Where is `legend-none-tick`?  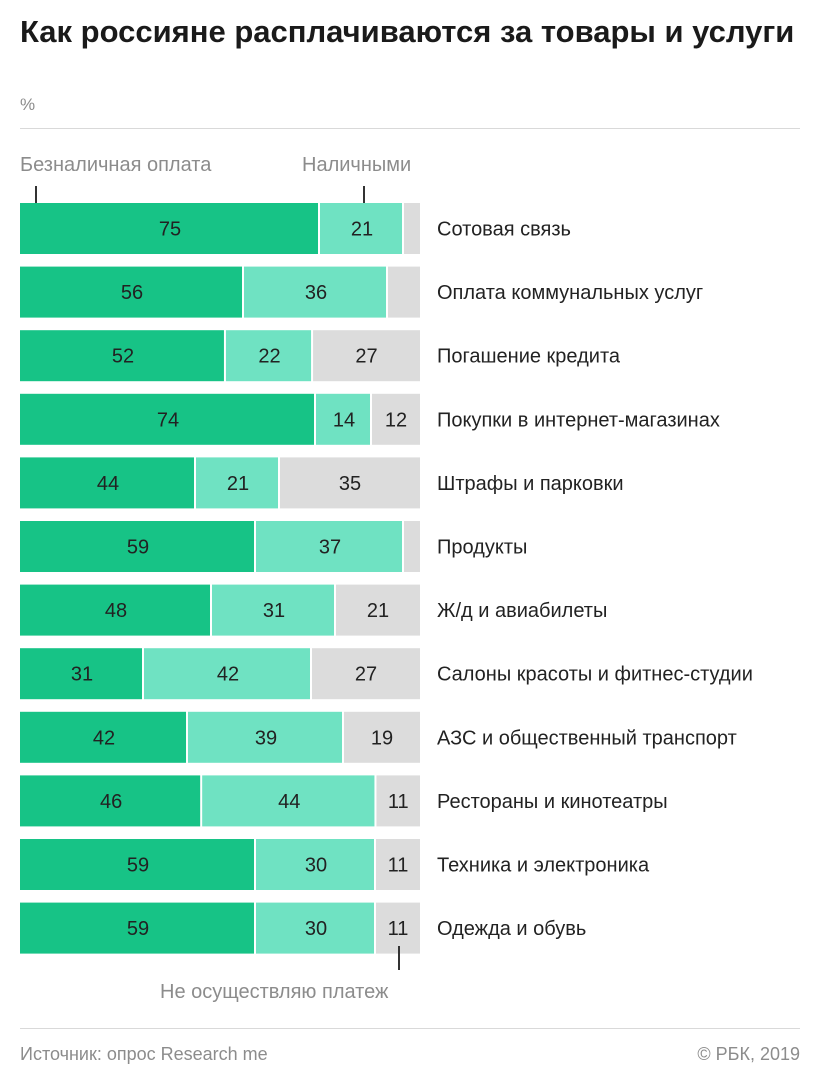 legend-none-tick is located at coordinates (399, 958).